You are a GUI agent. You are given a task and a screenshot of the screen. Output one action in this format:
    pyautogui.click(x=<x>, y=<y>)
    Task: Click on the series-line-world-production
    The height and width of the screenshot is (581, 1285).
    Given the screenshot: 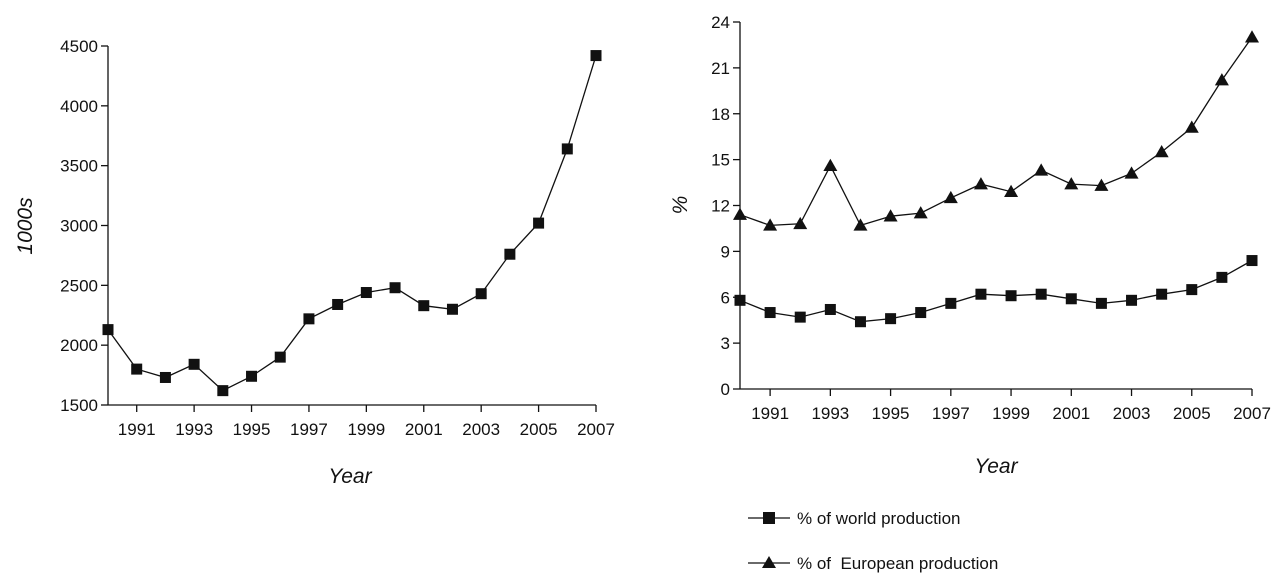 What is the action you would take?
    pyautogui.click(x=996, y=291)
    